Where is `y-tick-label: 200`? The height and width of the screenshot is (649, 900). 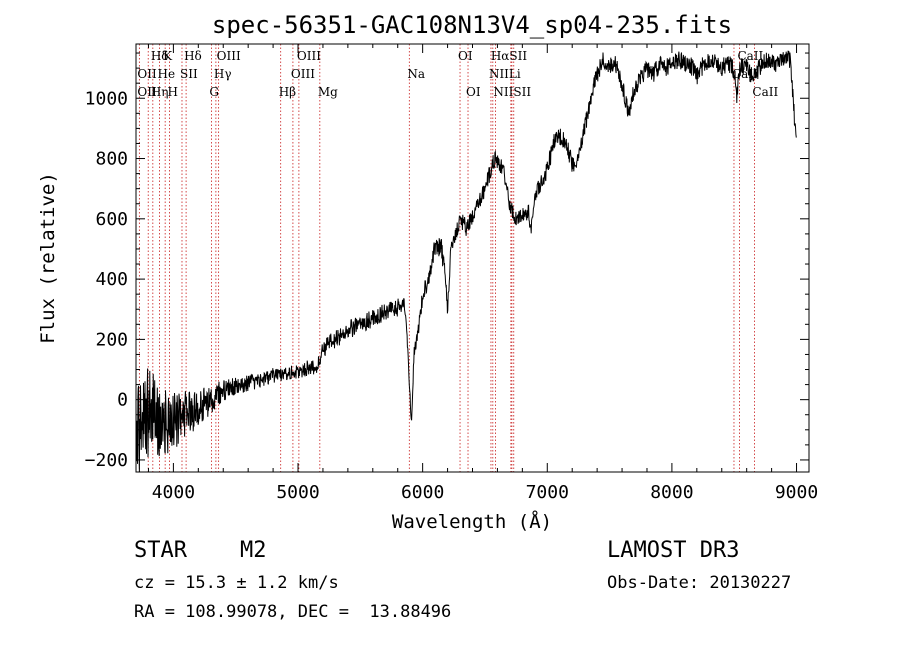 y-tick-label: 200 is located at coordinates (111, 339).